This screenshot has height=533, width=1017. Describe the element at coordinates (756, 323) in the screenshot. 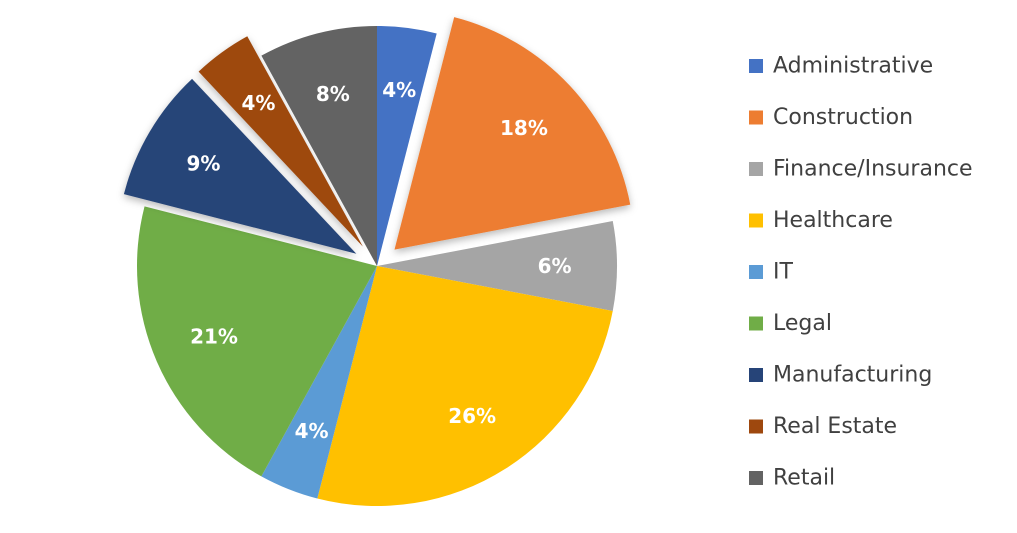

I see `legend-swatch-legal` at that location.